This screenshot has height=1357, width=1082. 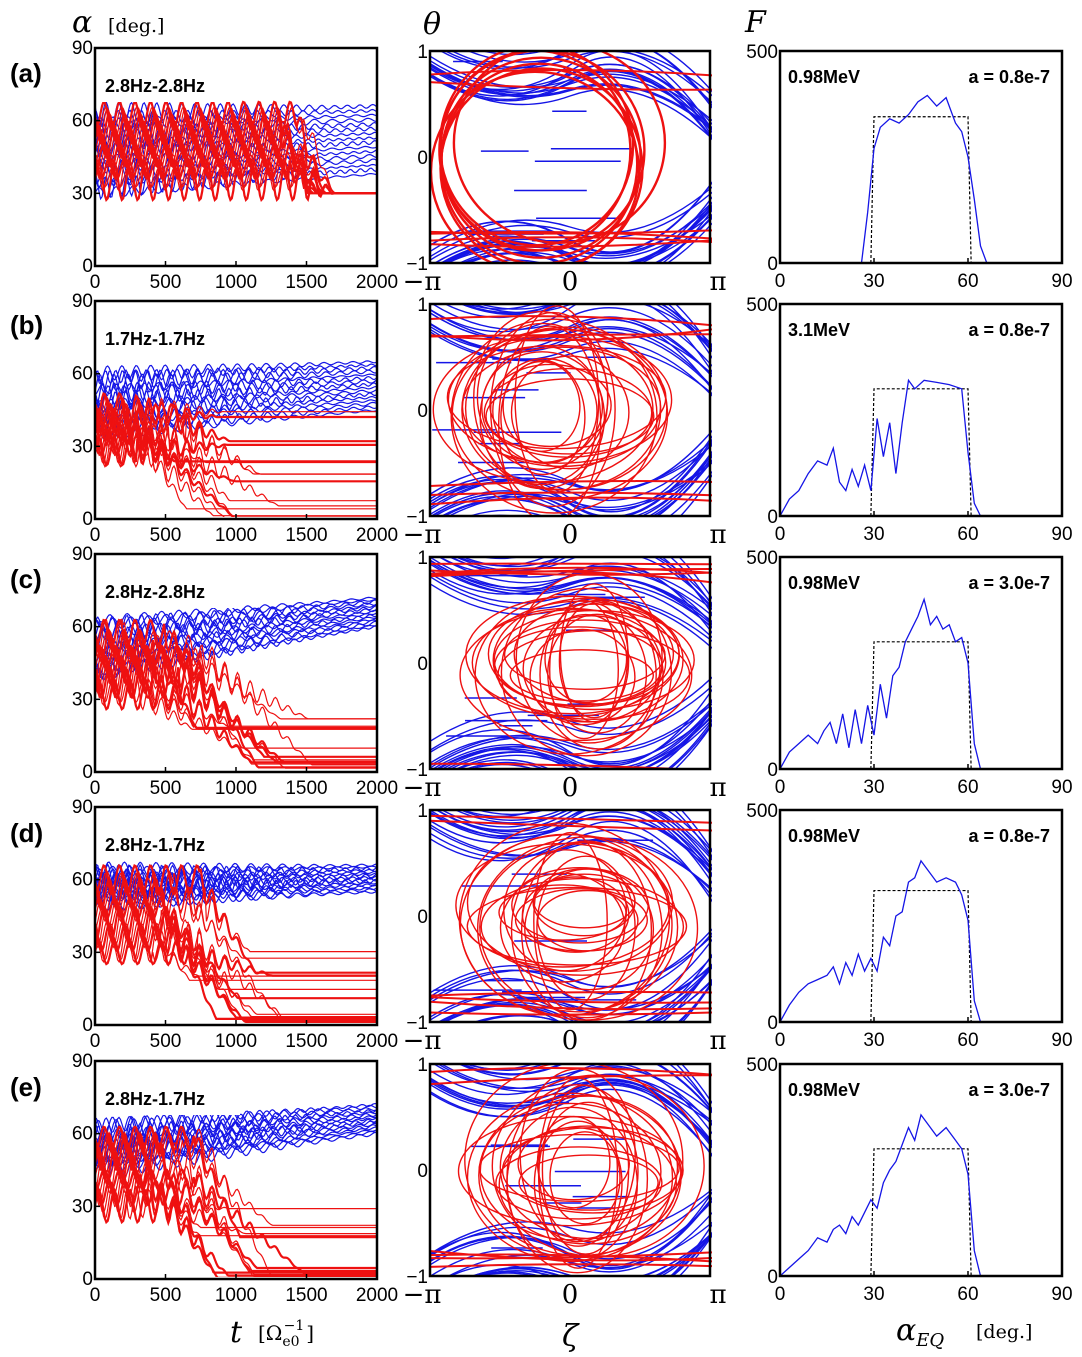 What do you see at coordinates (82, 880) in the screenshot?
I see `y-tick-label: 60` at bounding box center [82, 880].